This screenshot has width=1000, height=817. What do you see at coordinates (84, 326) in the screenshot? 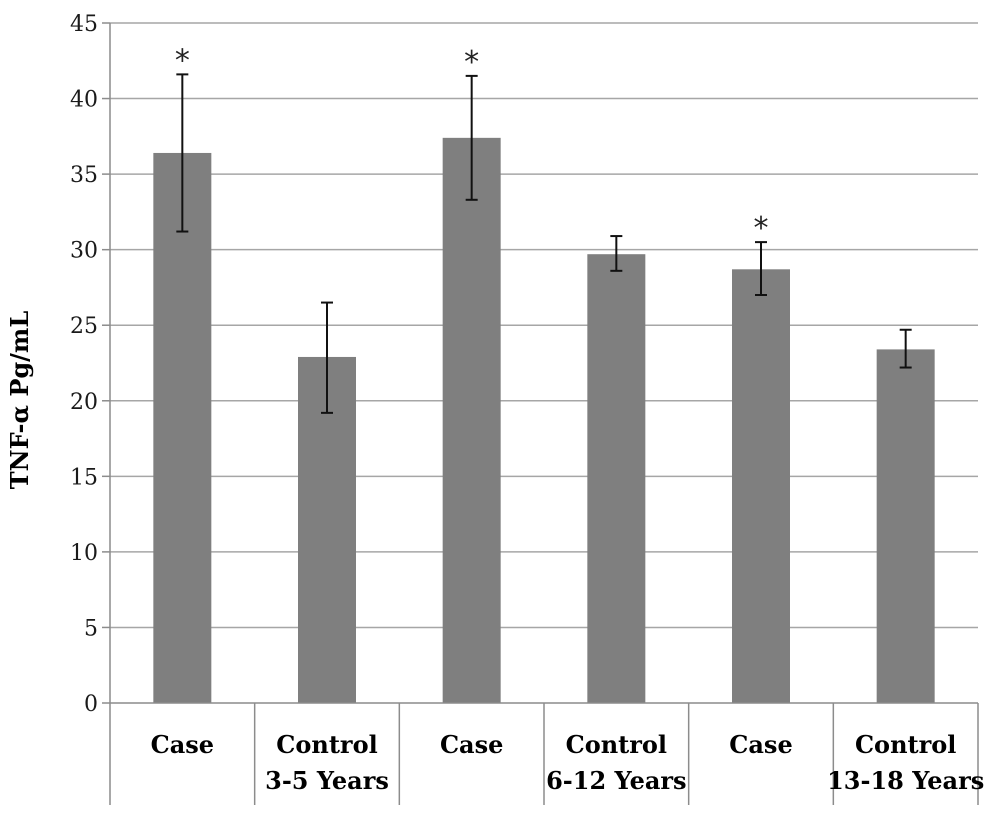
I see `y-tick-label: 25` at bounding box center [84, 326].